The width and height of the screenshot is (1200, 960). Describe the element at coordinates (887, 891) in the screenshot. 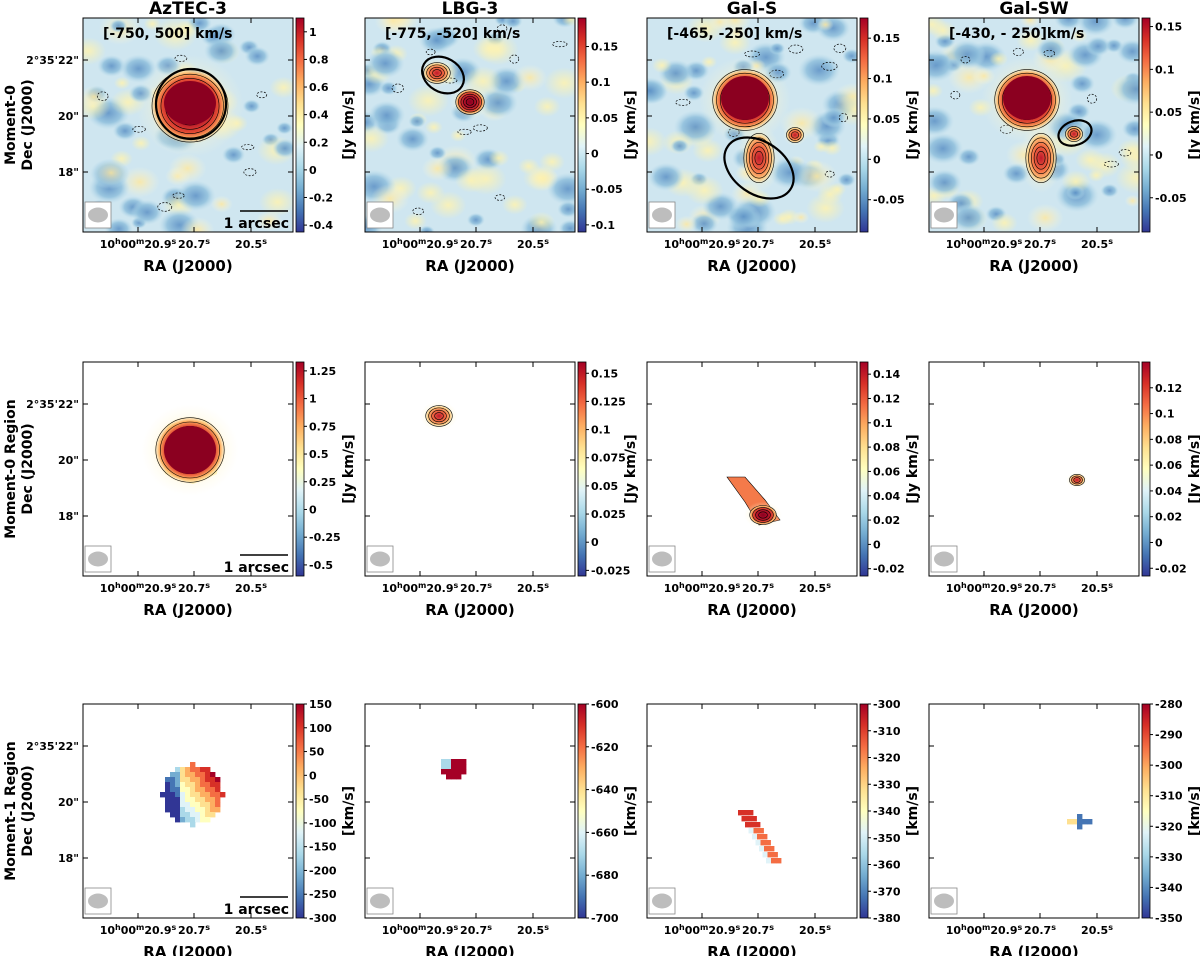

I see `colorbar-tick-label: -370` at that location.